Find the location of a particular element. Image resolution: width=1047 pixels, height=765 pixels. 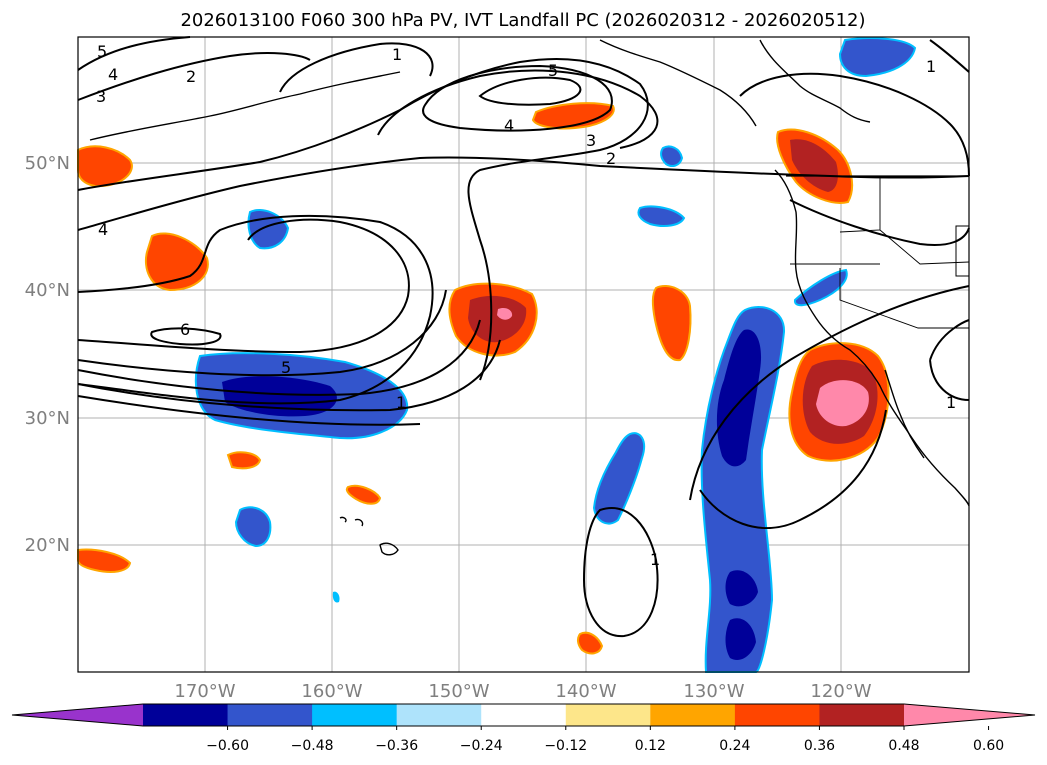

islands-hawaii-chain is located at coordinates (351, 521).